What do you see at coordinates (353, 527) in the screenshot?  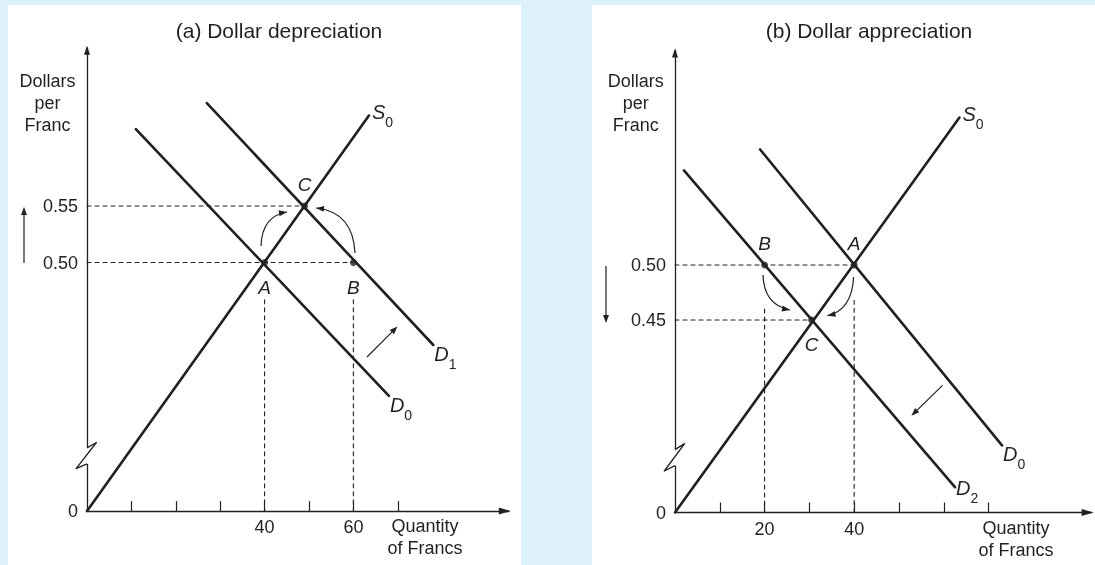 I see `x-tick-label: 60` at bounding box center [353, 527].